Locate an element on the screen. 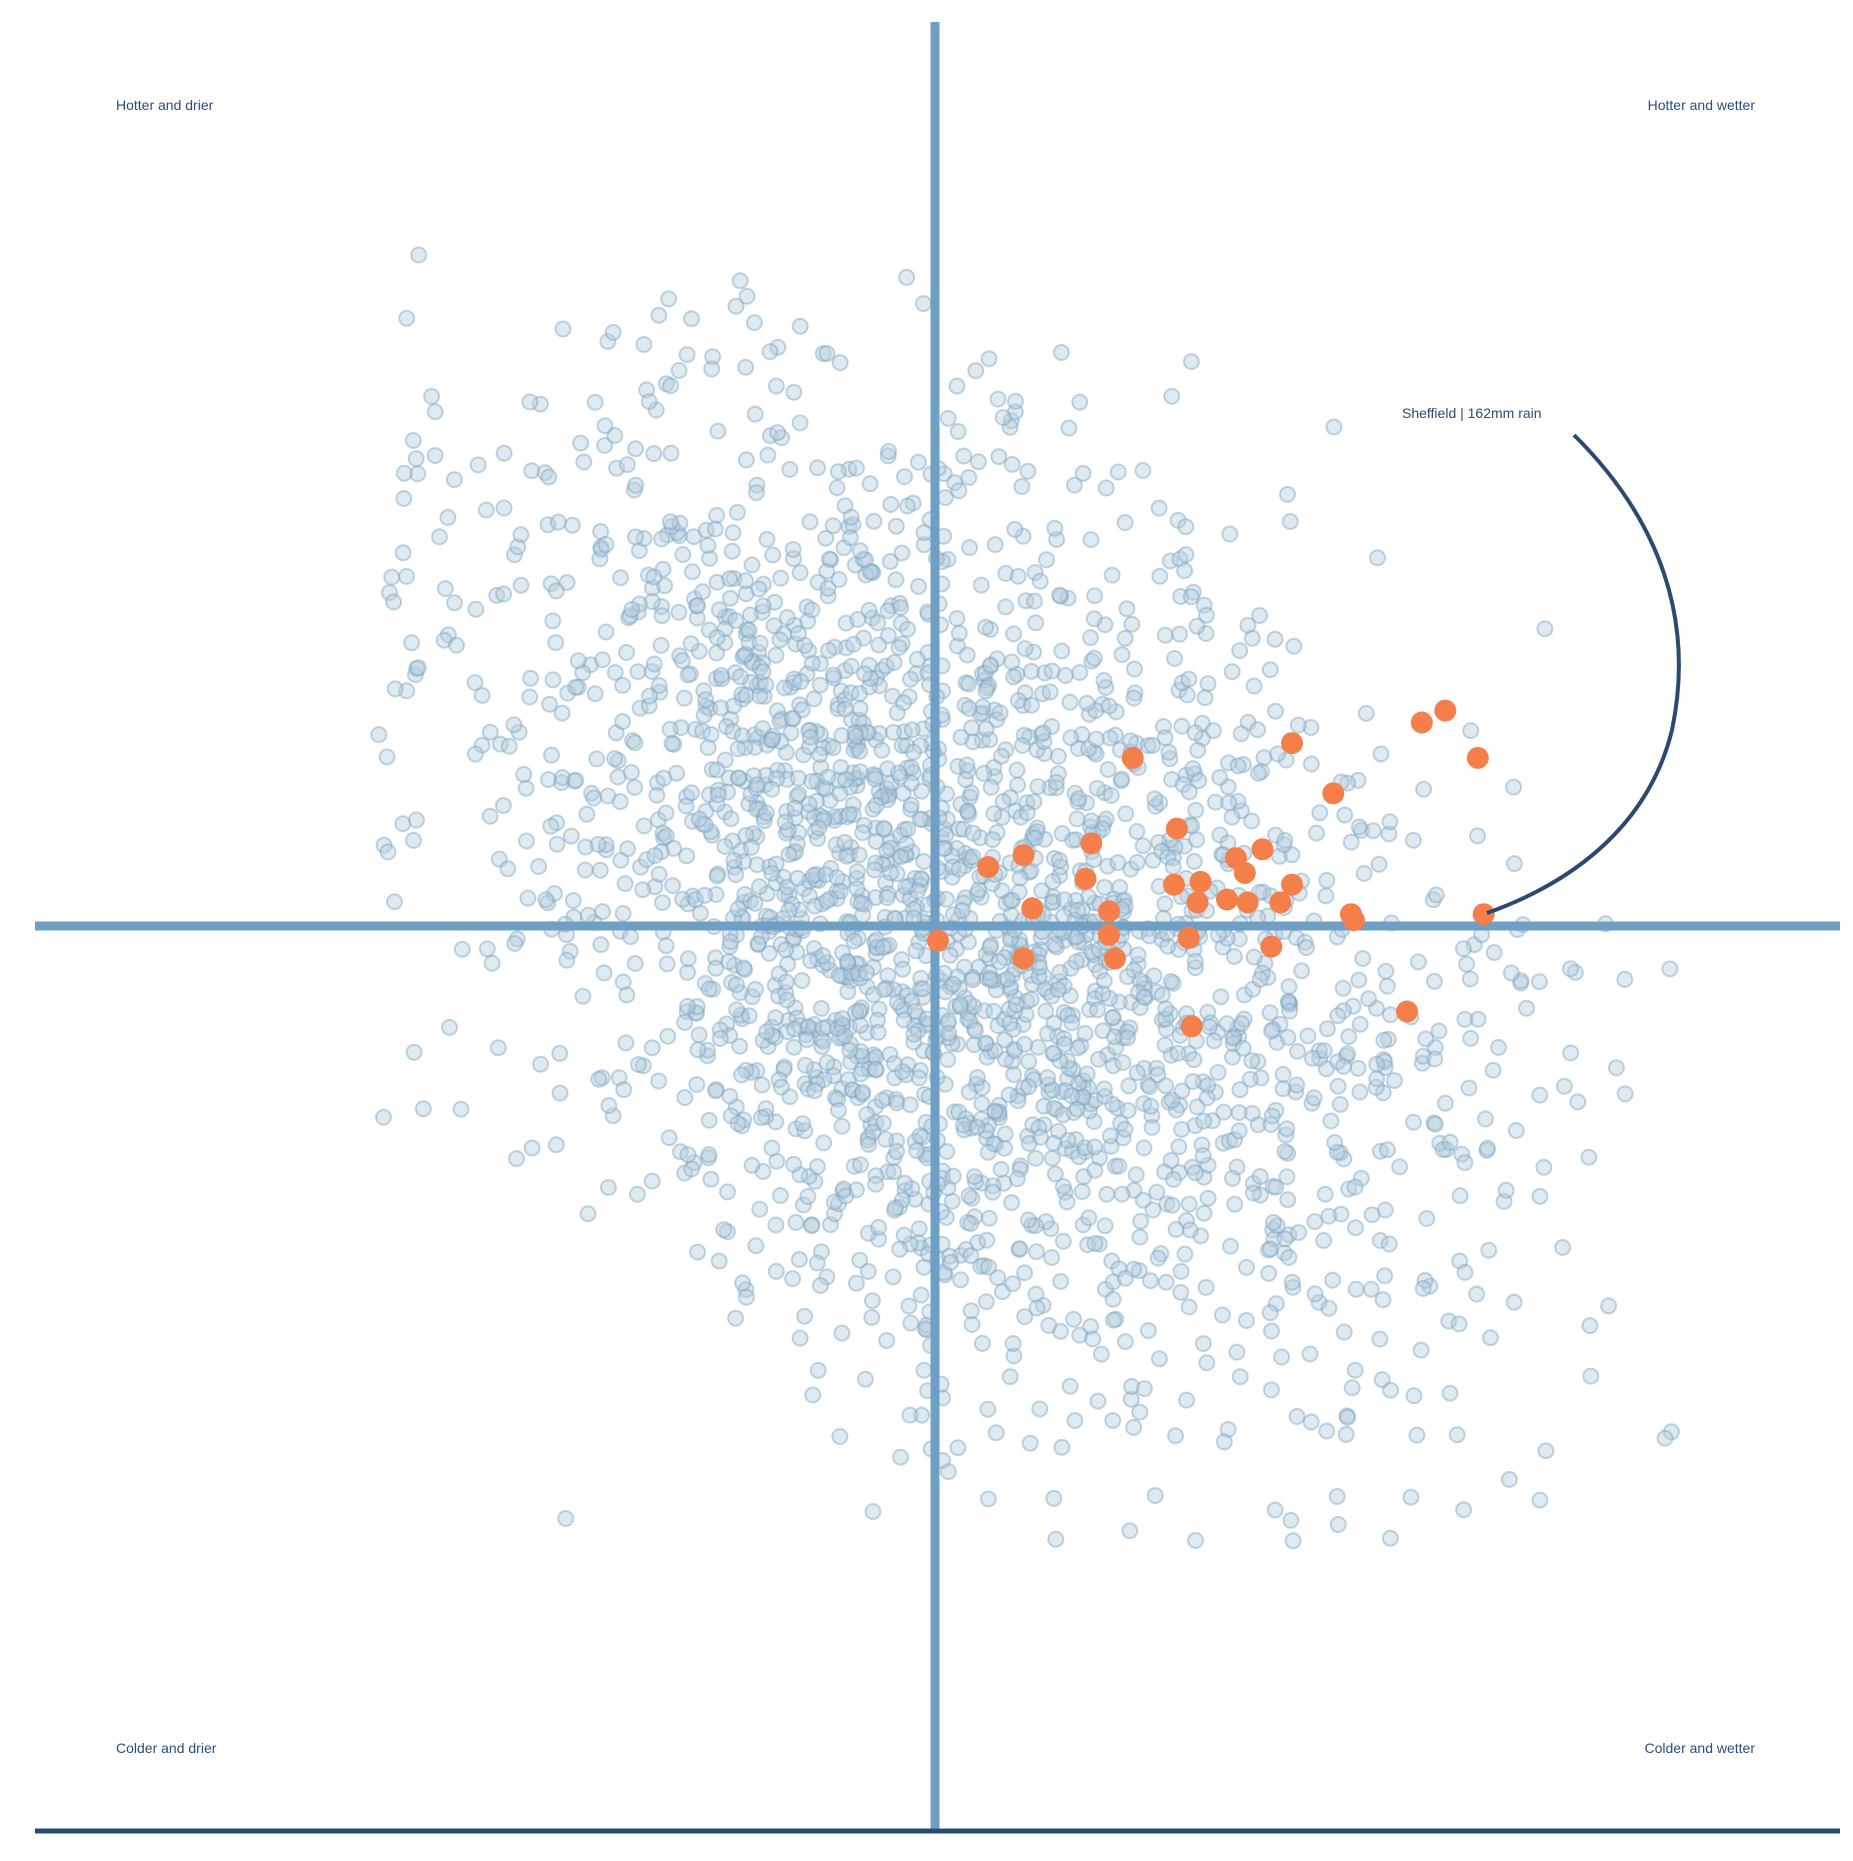  quadrant-label-hotter-drier: Hotter and drier is located at coordinates (165, 105).